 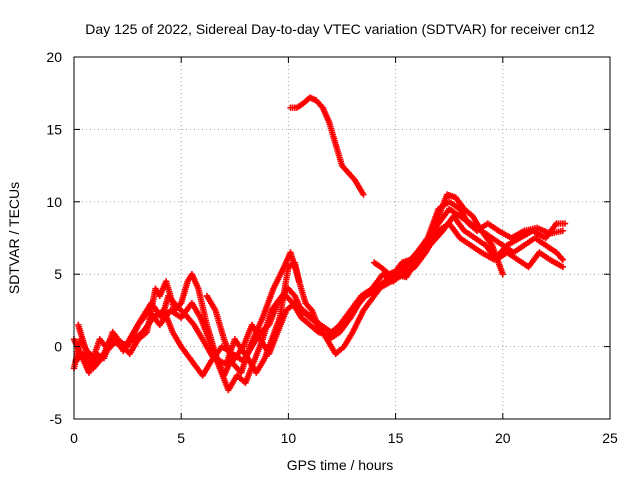 I want to click on x-tick-label: 20, so click(x=503, y=438).